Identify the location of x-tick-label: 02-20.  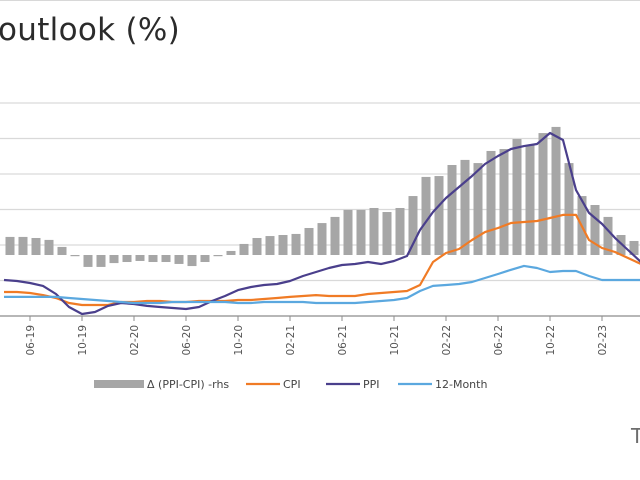
(135, 340).